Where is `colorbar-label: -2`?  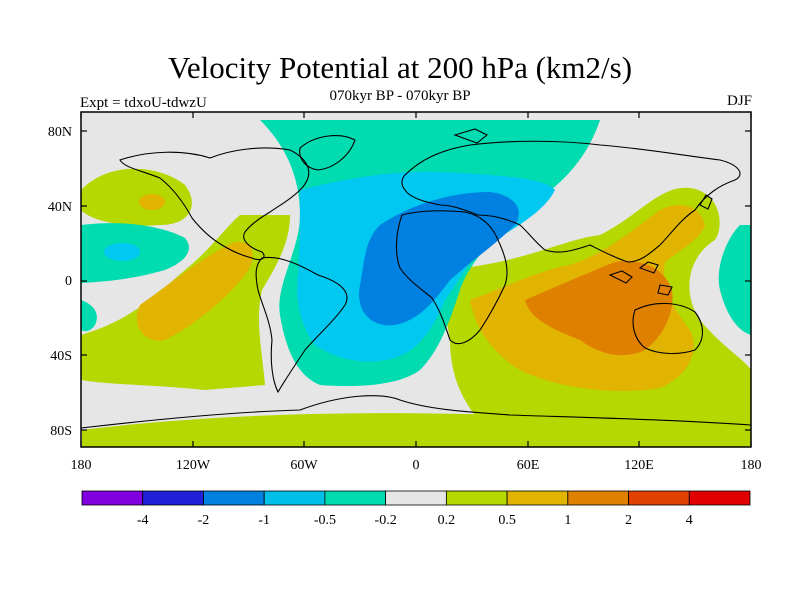 colorbar-label: -2 is located at coordinates (204, 520).